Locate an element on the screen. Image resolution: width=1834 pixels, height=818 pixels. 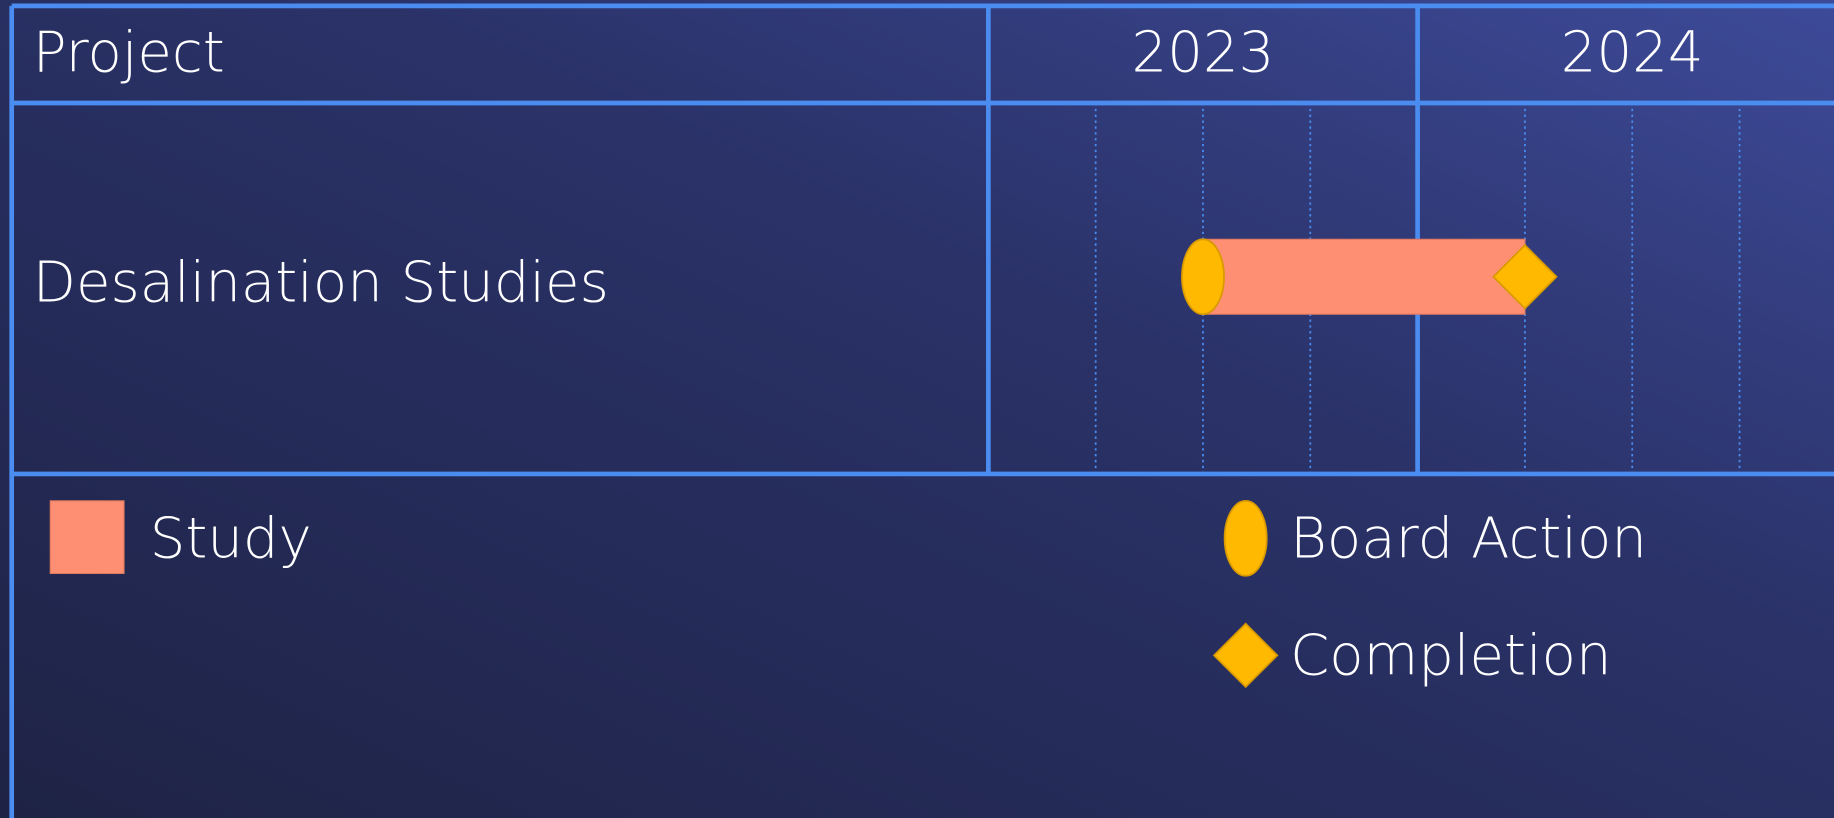
year-label: 2023 is located at coordinates (1203, 53).